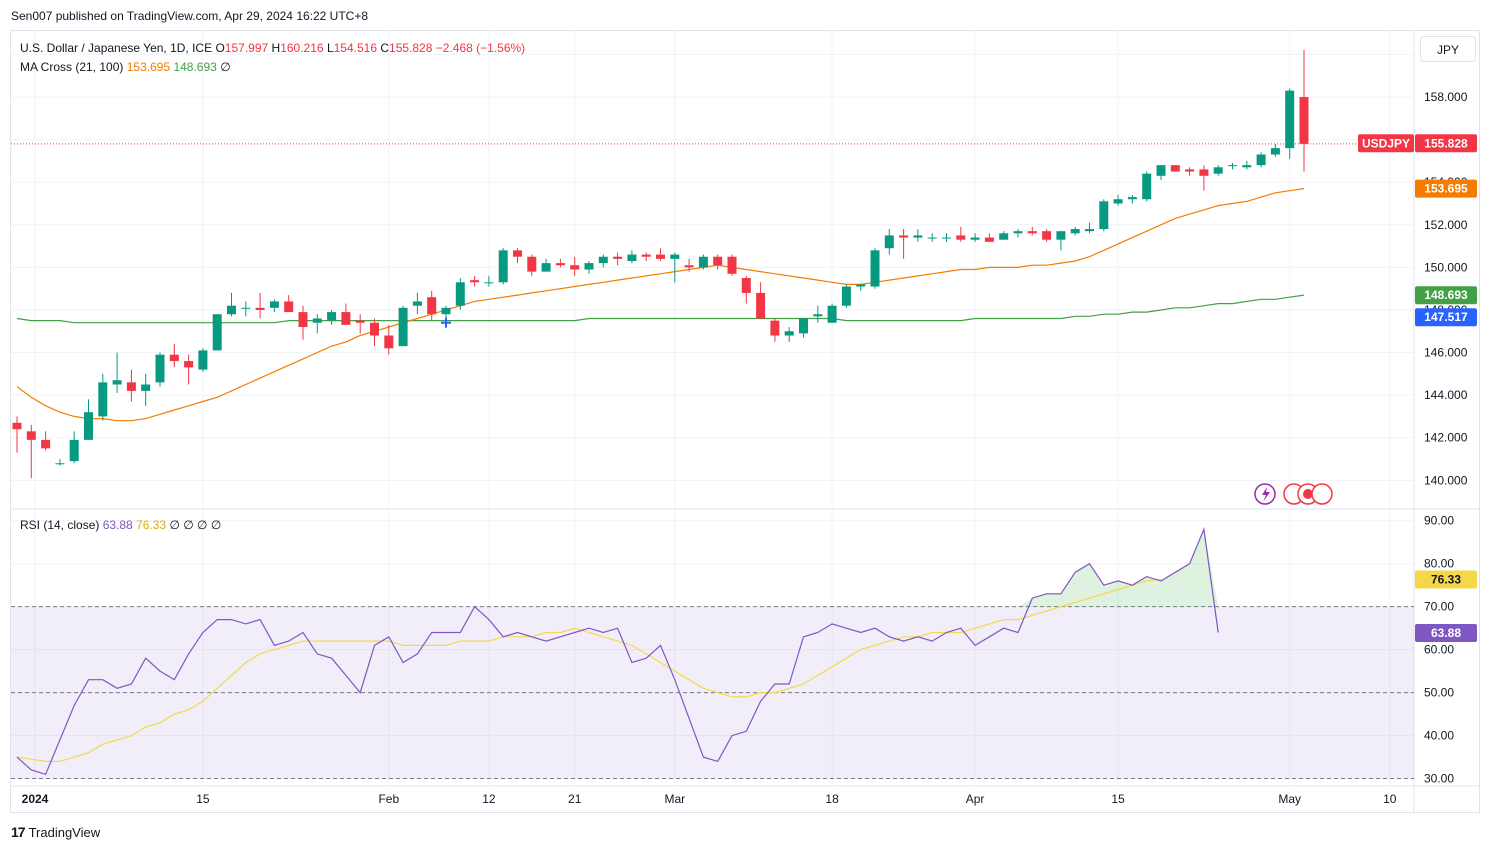 The image size is (1492, 853). What do you see at coordinates (1446, 395) in the screenshot?
I see `price-tick-label: 144.000` at bounding box center [1446, 395].